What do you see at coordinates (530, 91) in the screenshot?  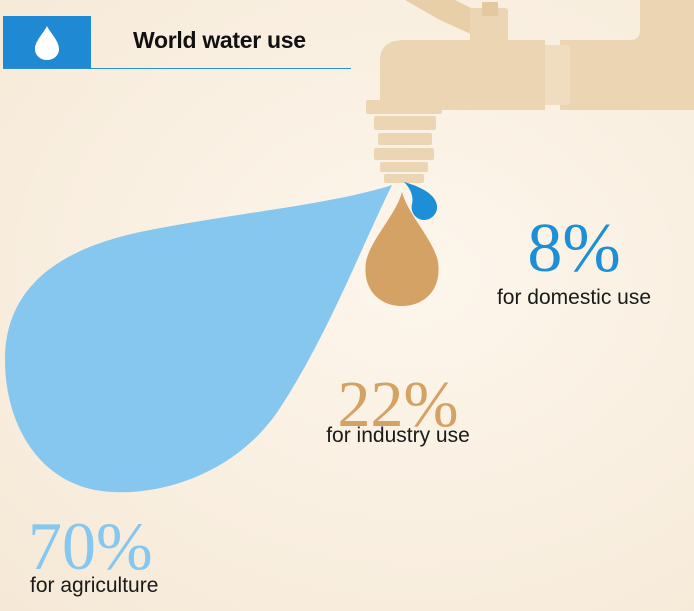 I see `tap-icon` at bounding box center [530, 91].